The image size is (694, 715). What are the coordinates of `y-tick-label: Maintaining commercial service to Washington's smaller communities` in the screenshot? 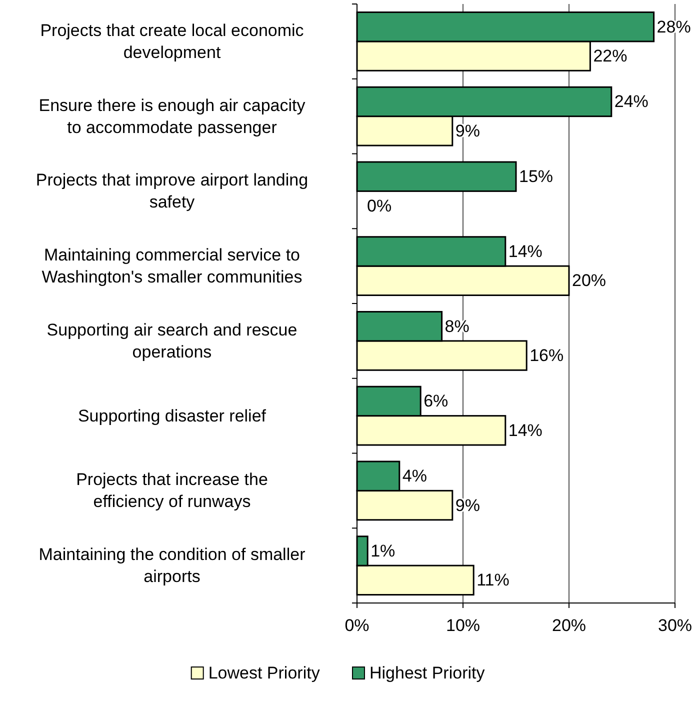 It's located at (172, 266).